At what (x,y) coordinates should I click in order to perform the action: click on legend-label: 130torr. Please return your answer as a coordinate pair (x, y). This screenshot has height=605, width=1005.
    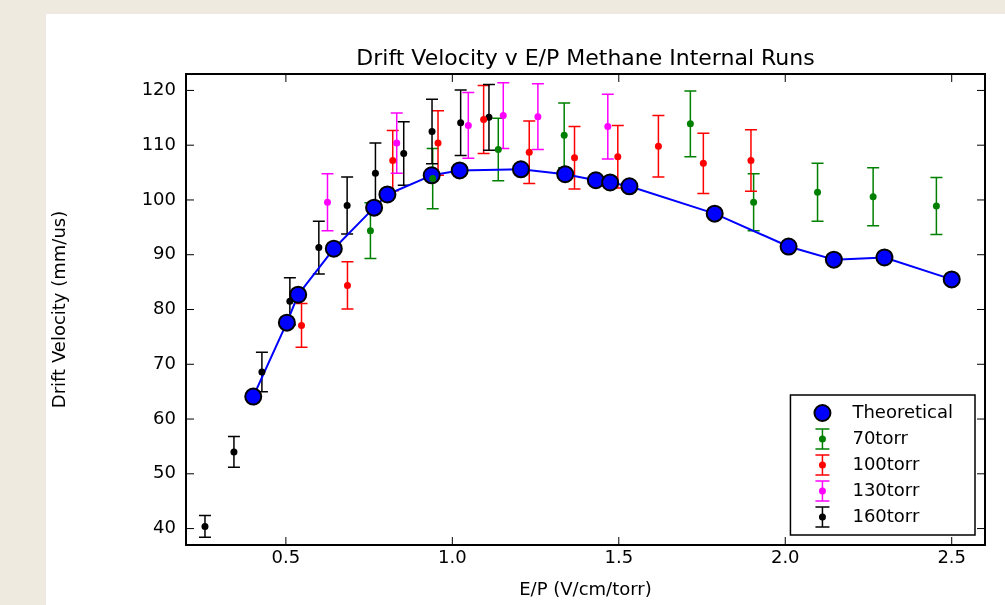
    Looking at the image, I should click on (886, 489).